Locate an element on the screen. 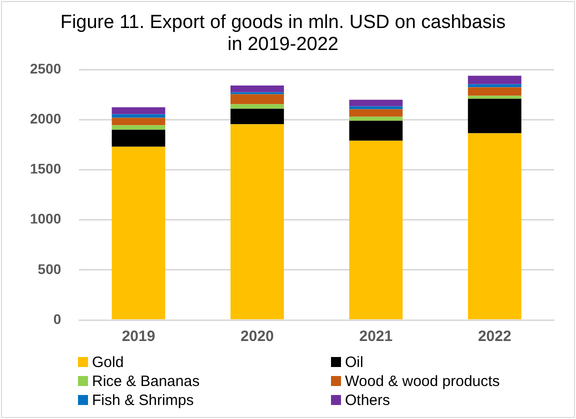 The image size is (576, 419). x-tick-label: 2020 is located at coordinates (257, 337).